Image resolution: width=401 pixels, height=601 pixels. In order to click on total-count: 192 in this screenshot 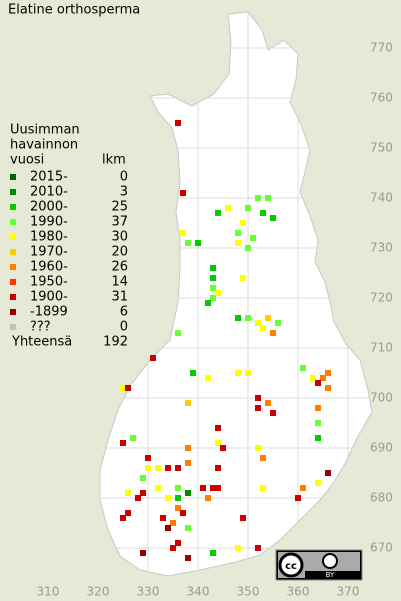, I will do `click(115, 342)`.